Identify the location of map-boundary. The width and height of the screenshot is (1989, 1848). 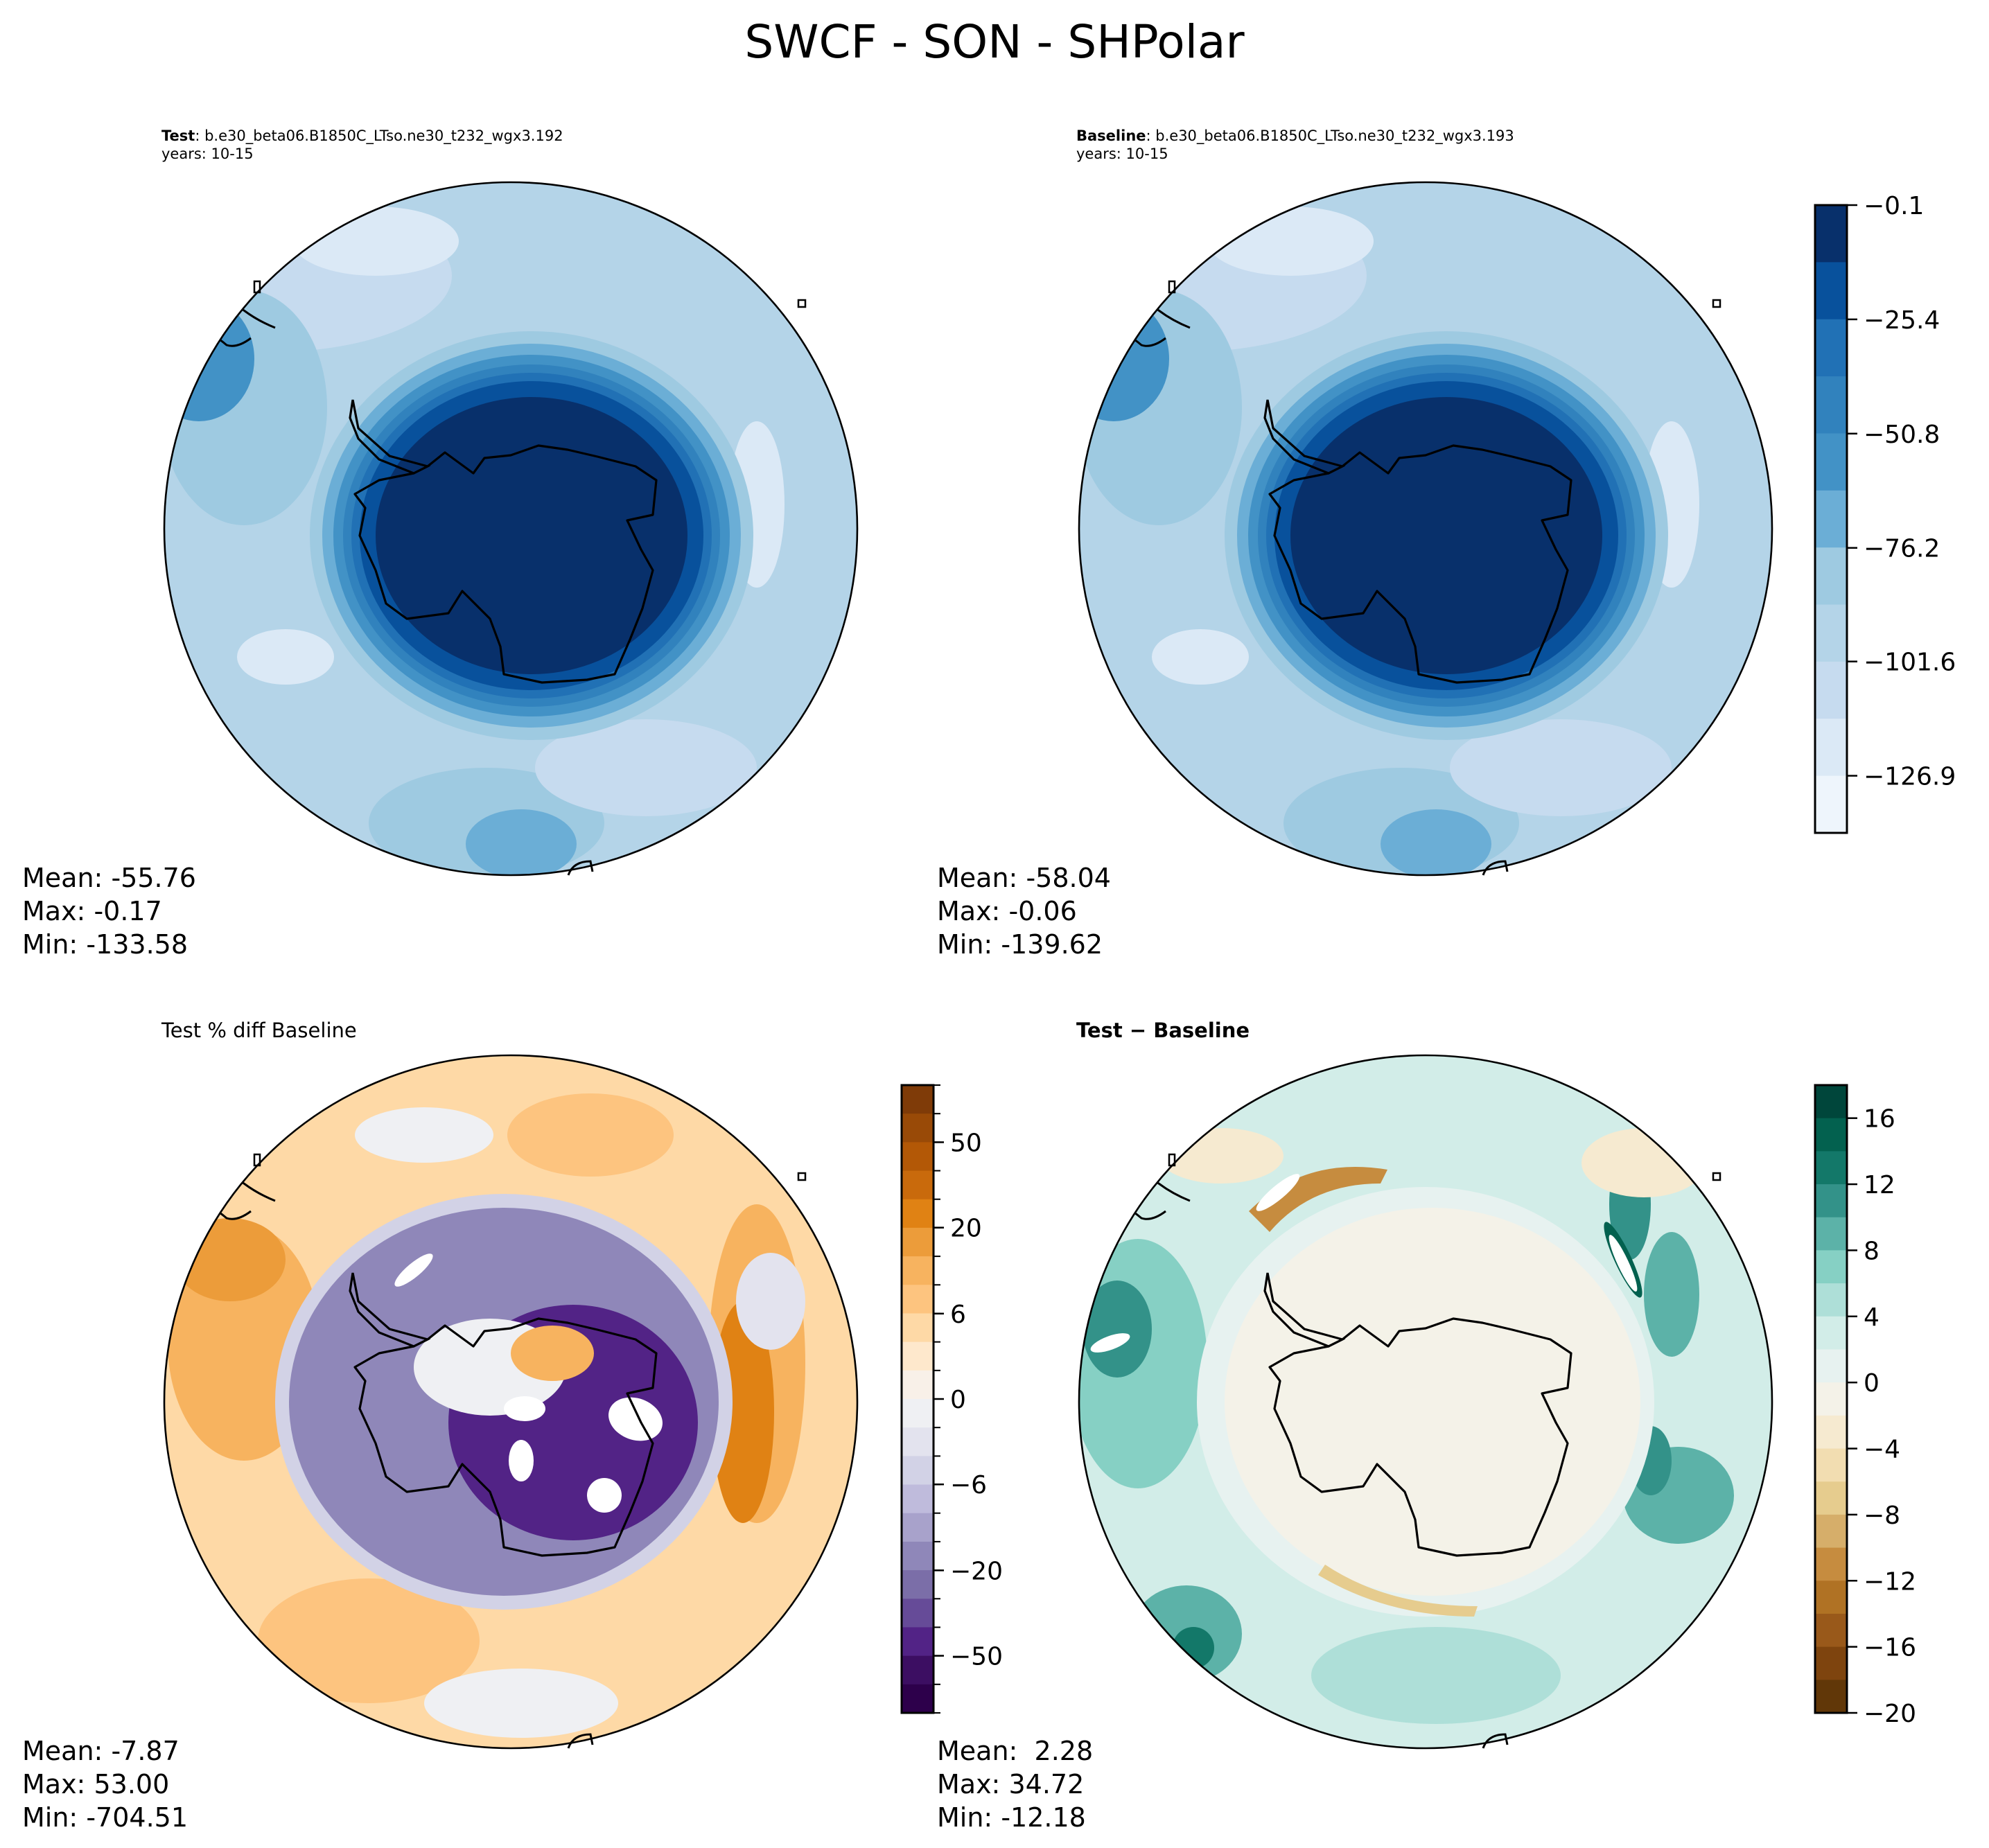
(511, 1402).